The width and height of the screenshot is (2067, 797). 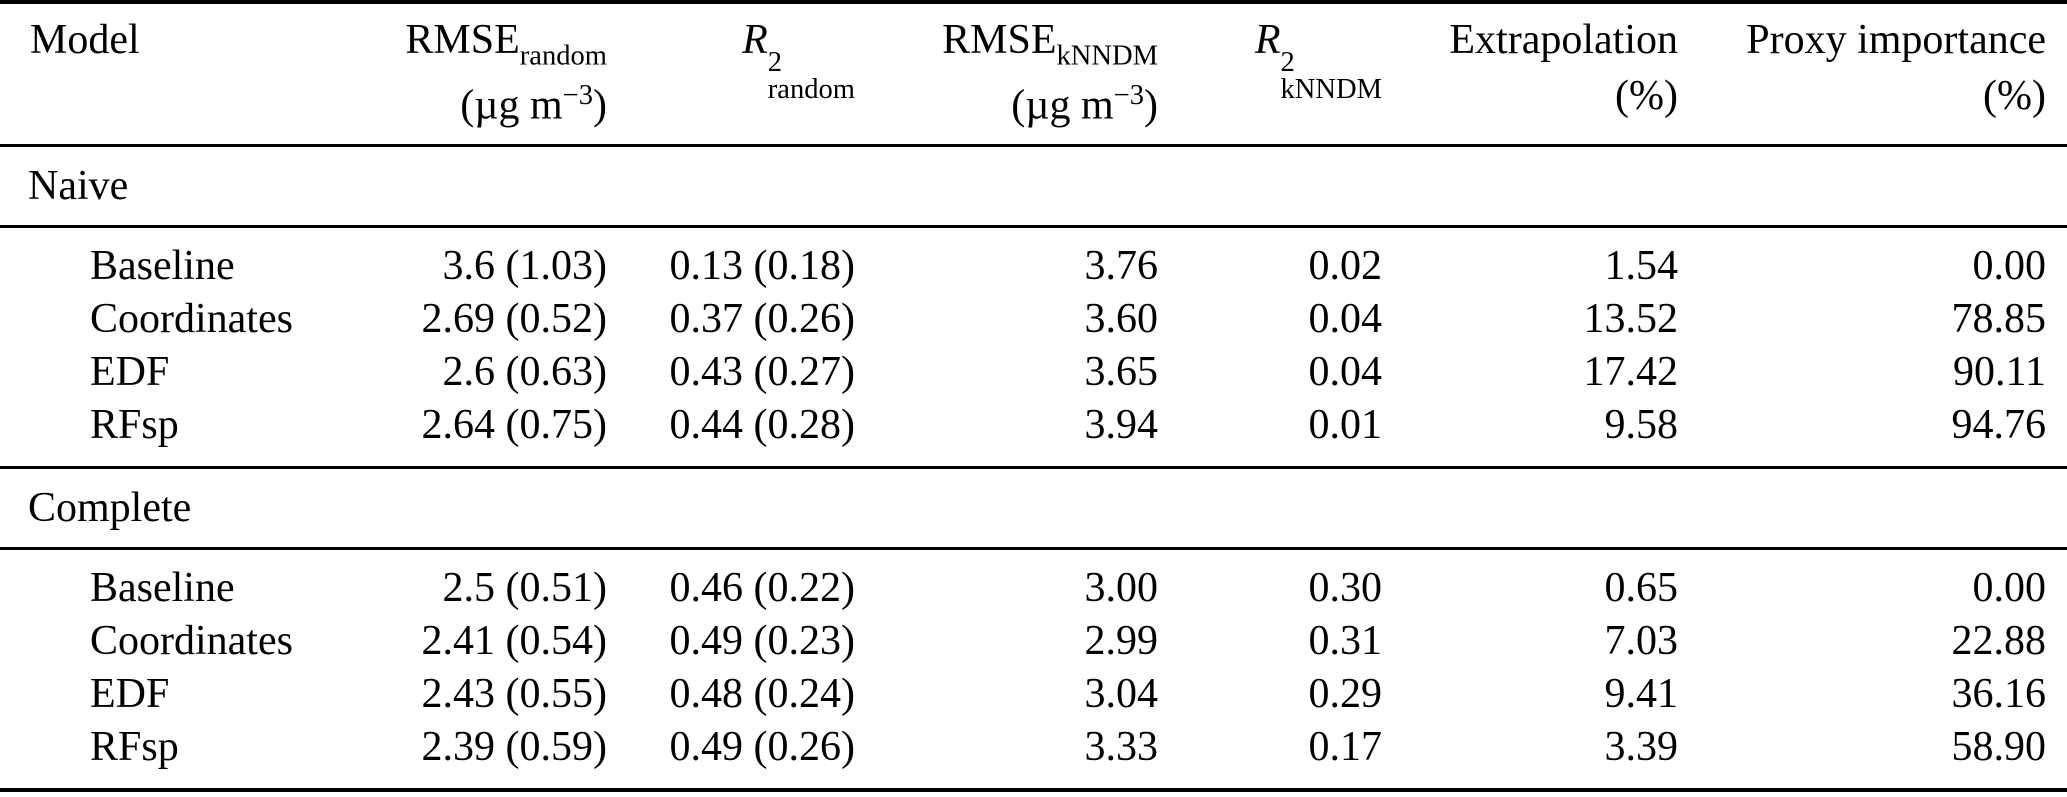 I want to click on cell-extrapolation: 13.52, so click(x=1631, y=319).